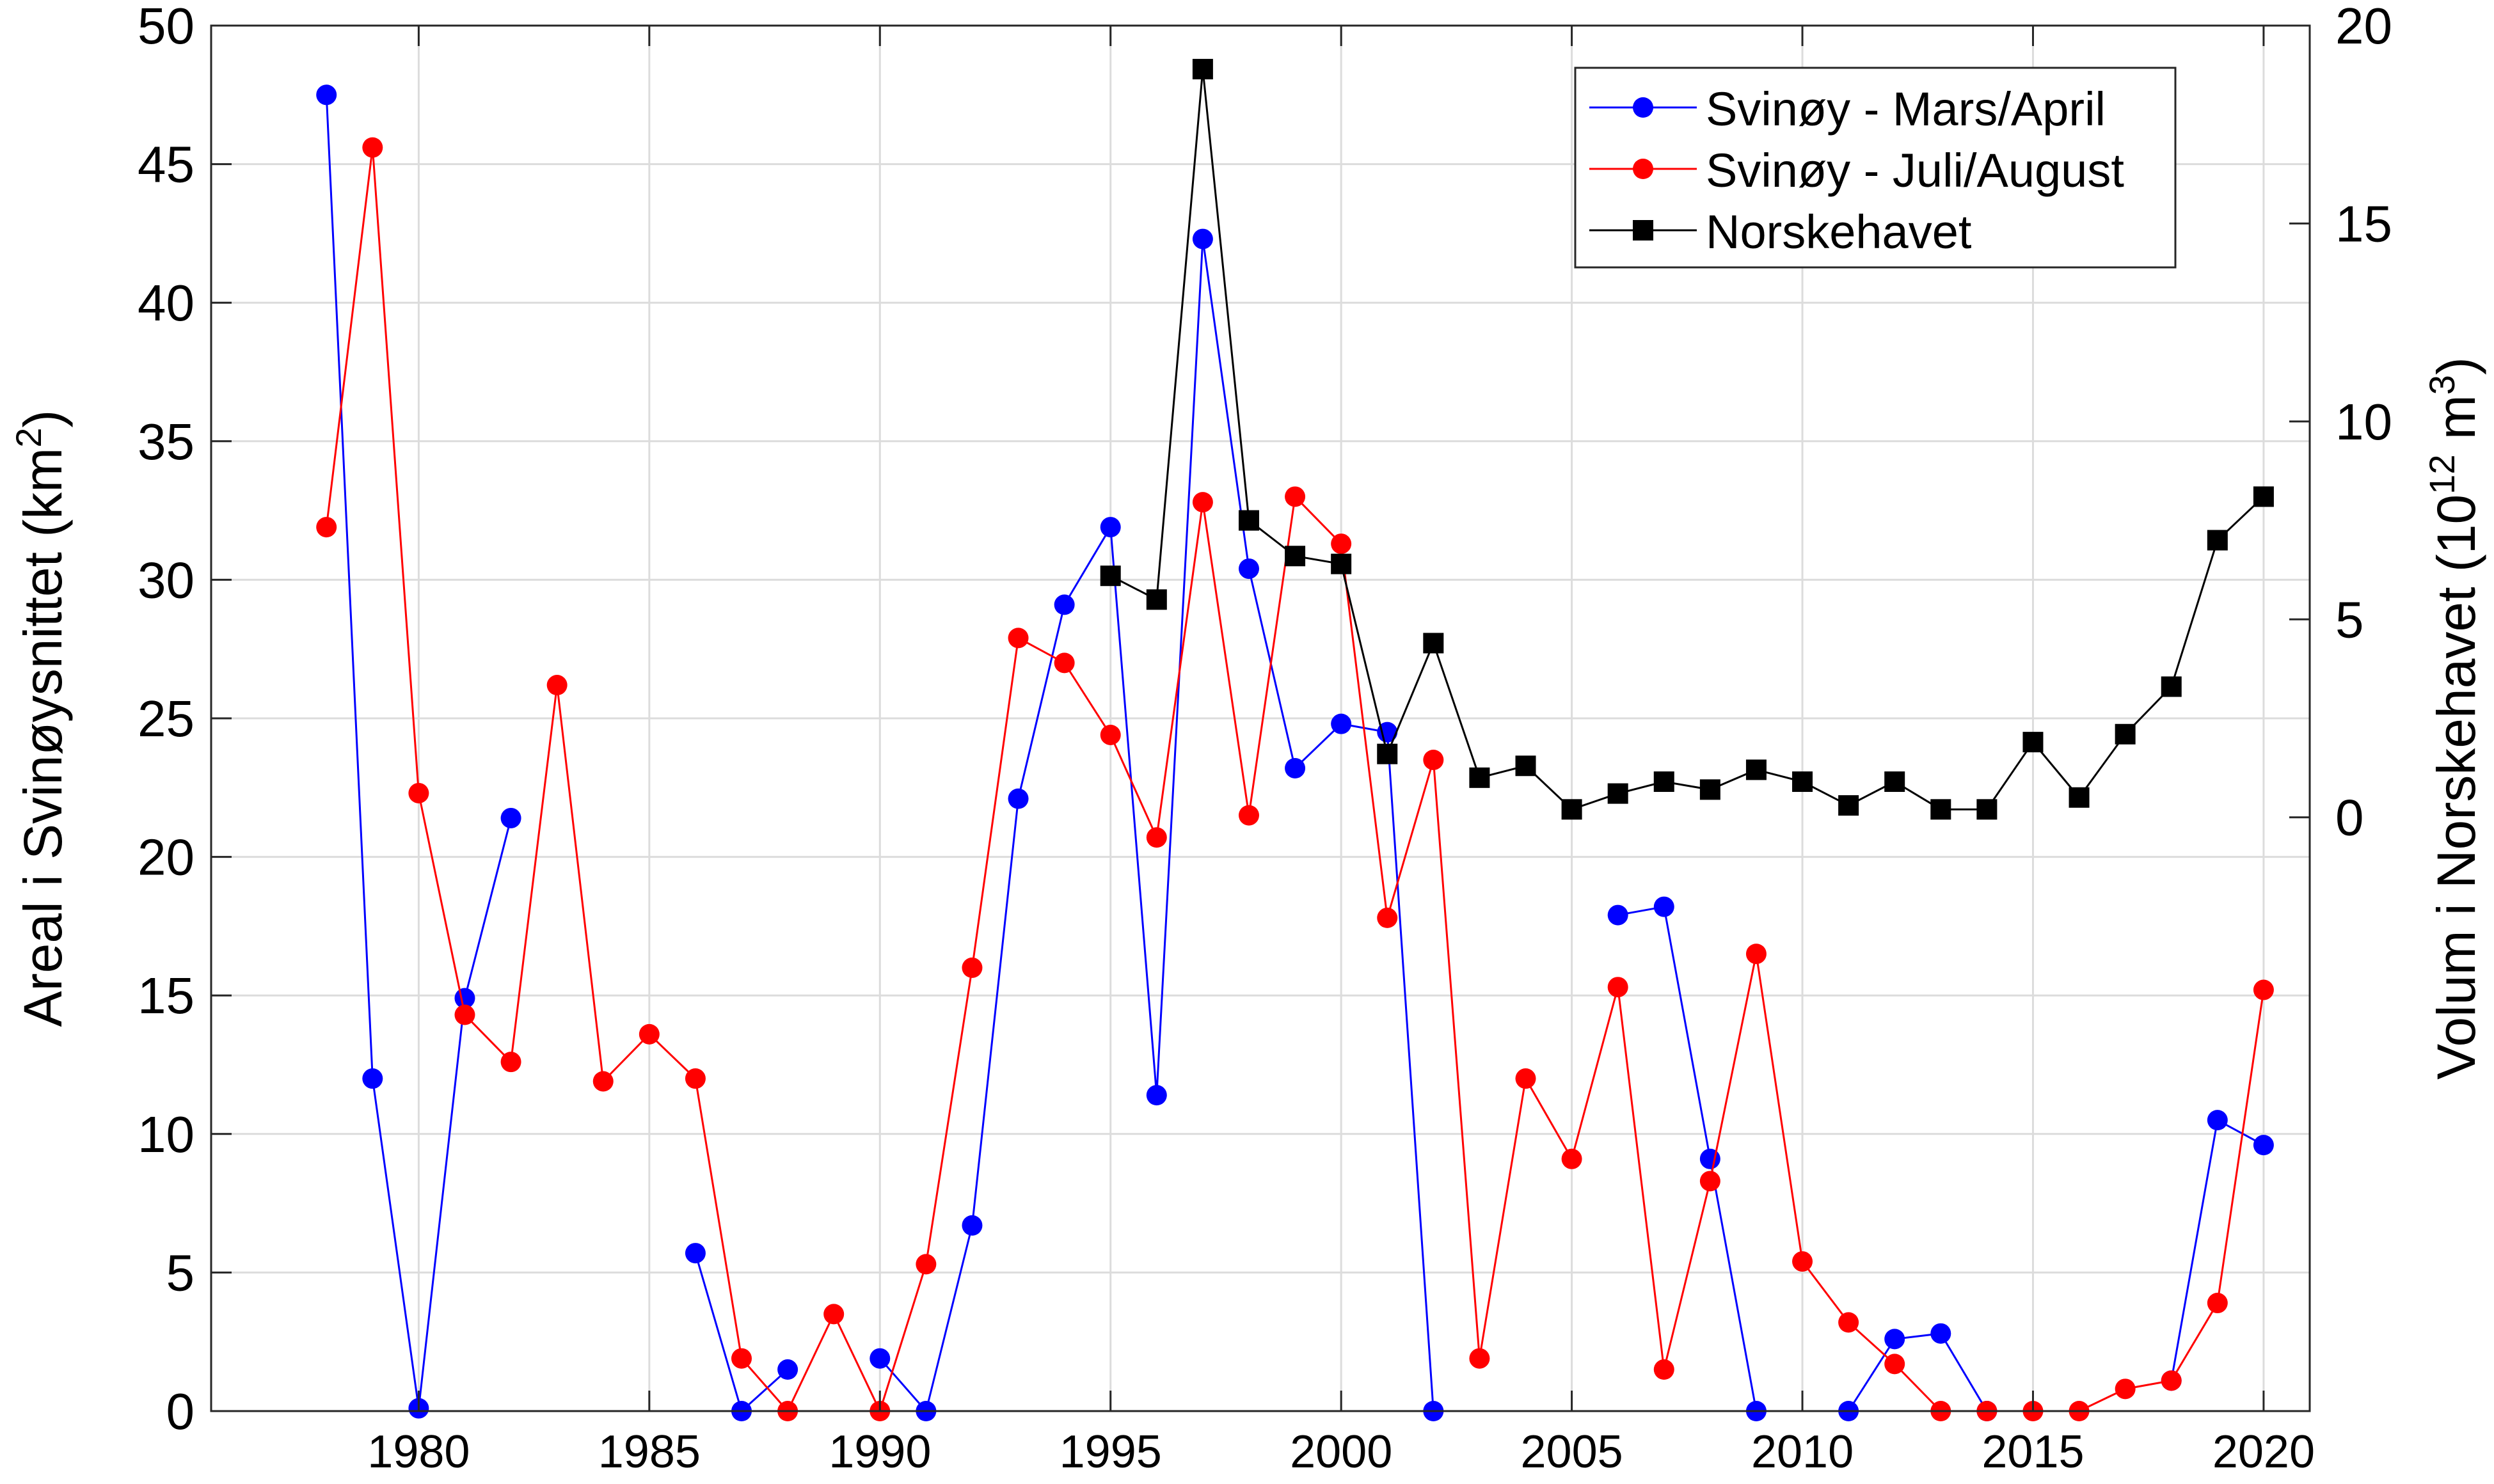  I want to click on legend-box, so click(1876, 168).